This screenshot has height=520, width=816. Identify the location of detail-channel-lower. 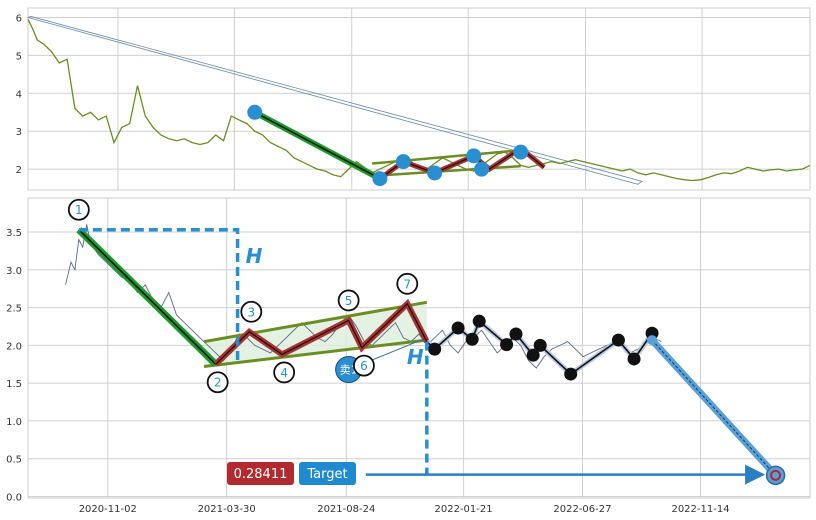
(315, 353).